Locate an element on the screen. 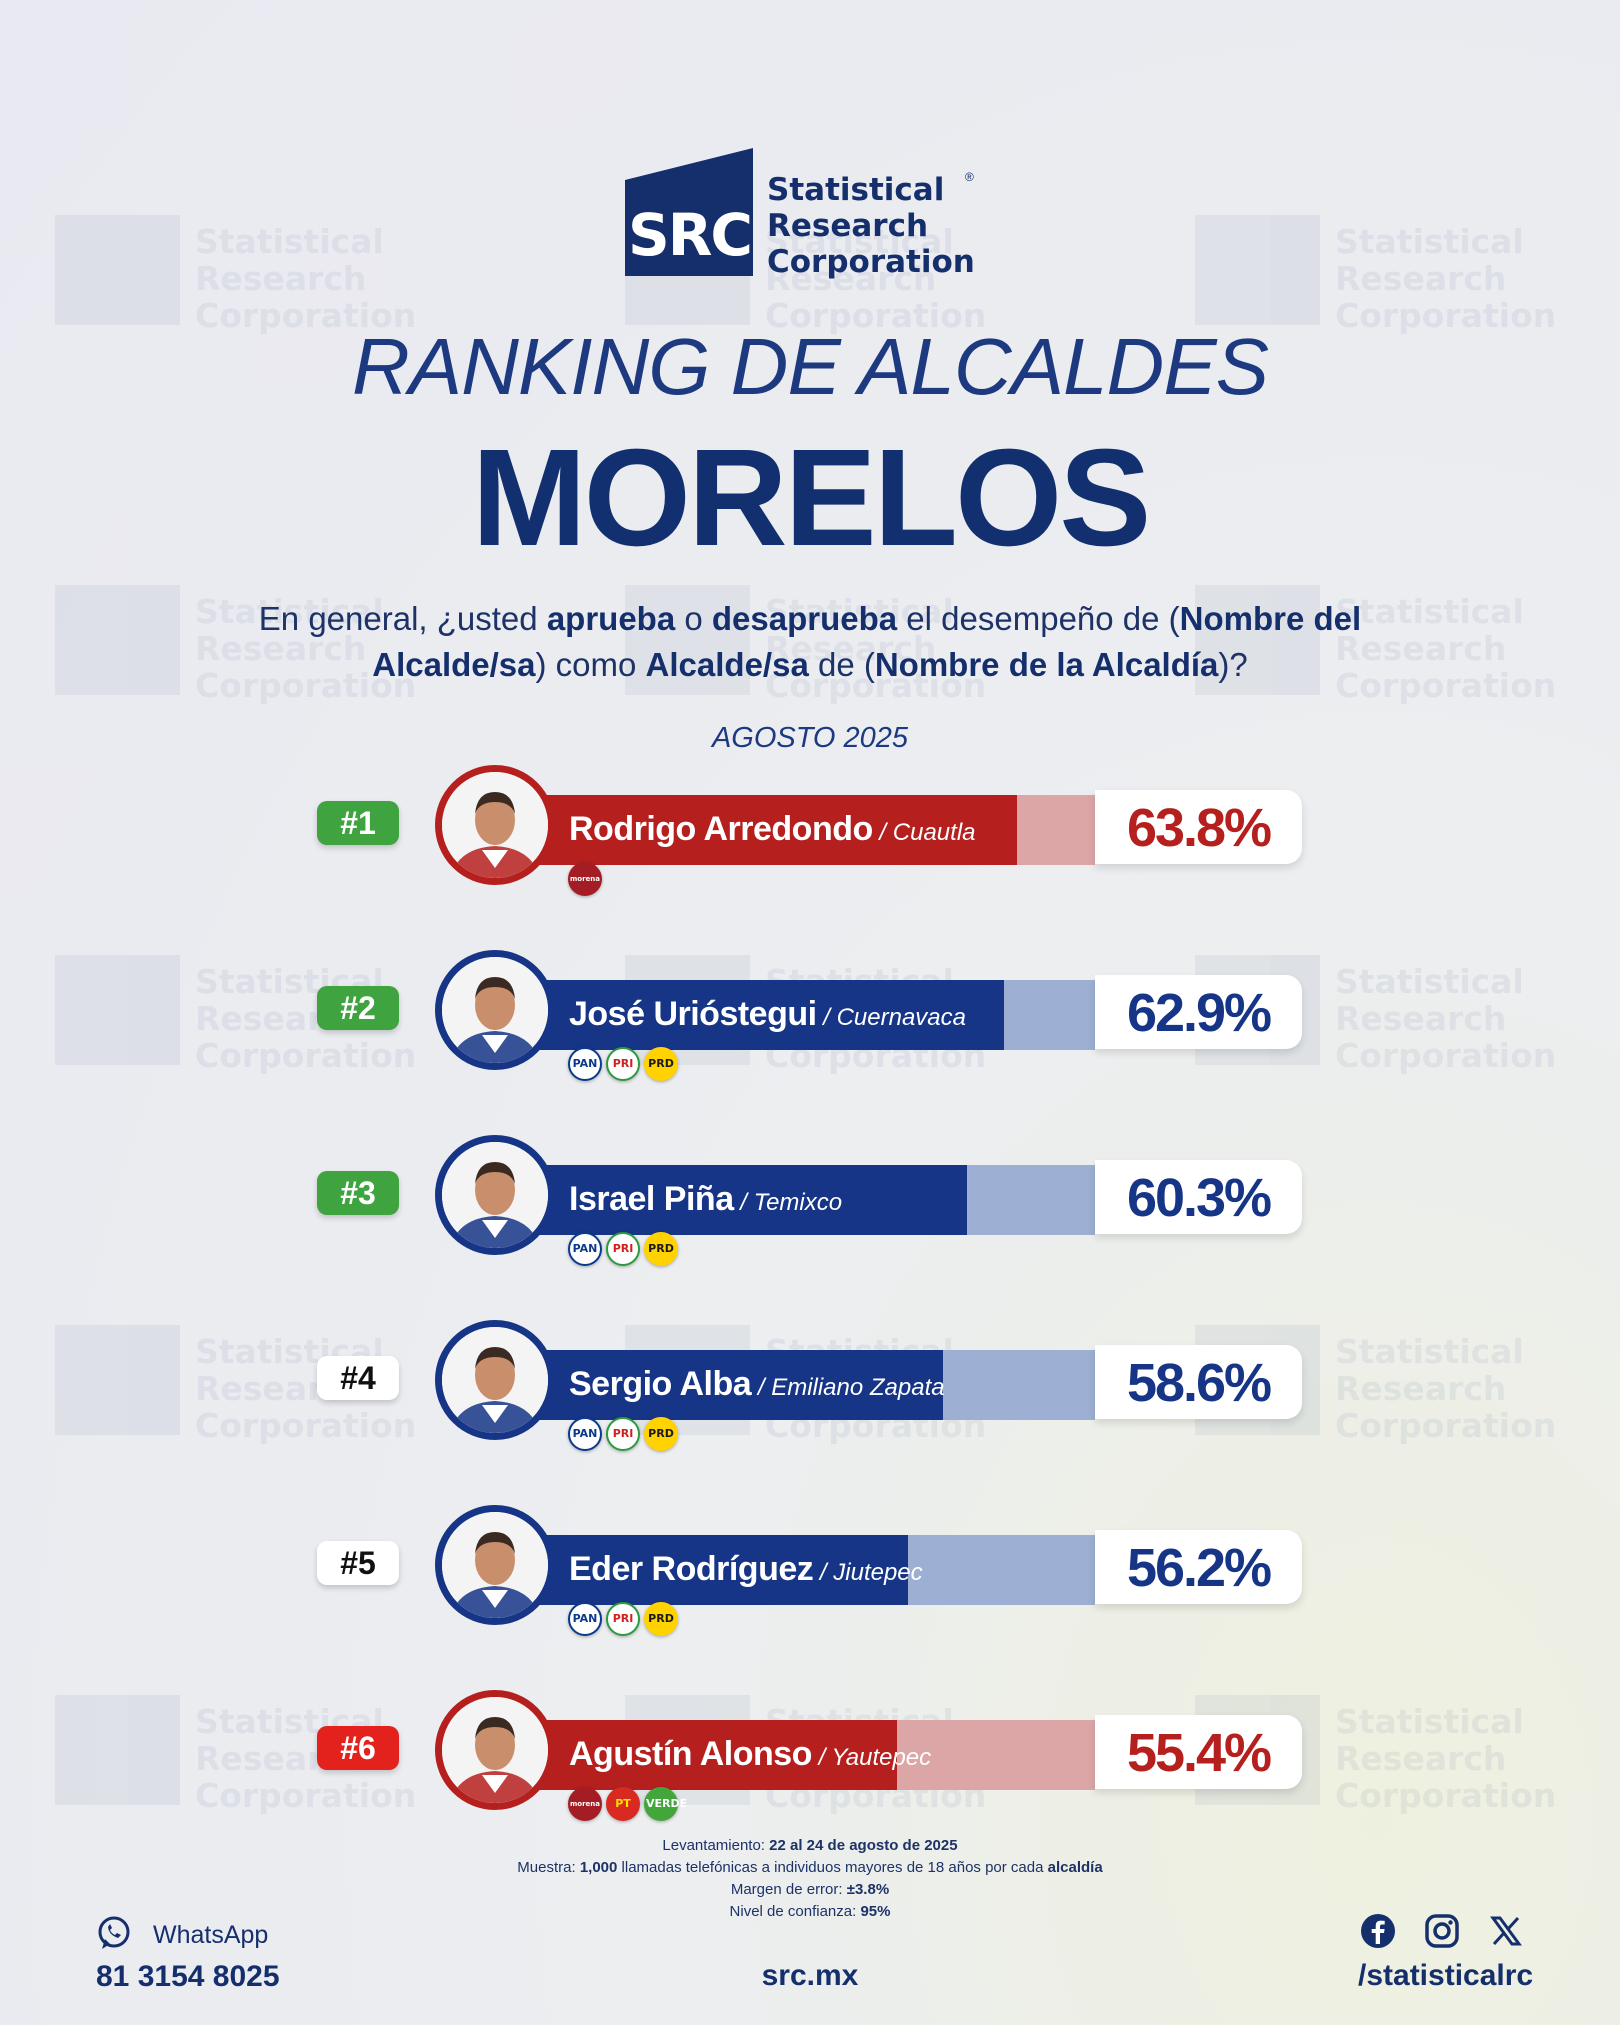 Image resolution: width=1620 pixels, height=2025 pixels. approval-percentage: 60.3% is located at coordinates (1199, 1198).